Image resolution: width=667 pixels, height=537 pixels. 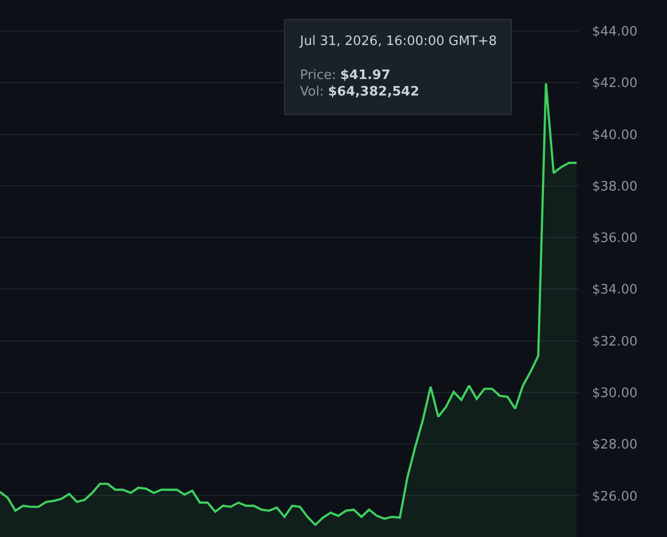 I want to click on annotation: Jul 31, 2026, 16:00:00 GMT+8, so click(x=398, y=41).